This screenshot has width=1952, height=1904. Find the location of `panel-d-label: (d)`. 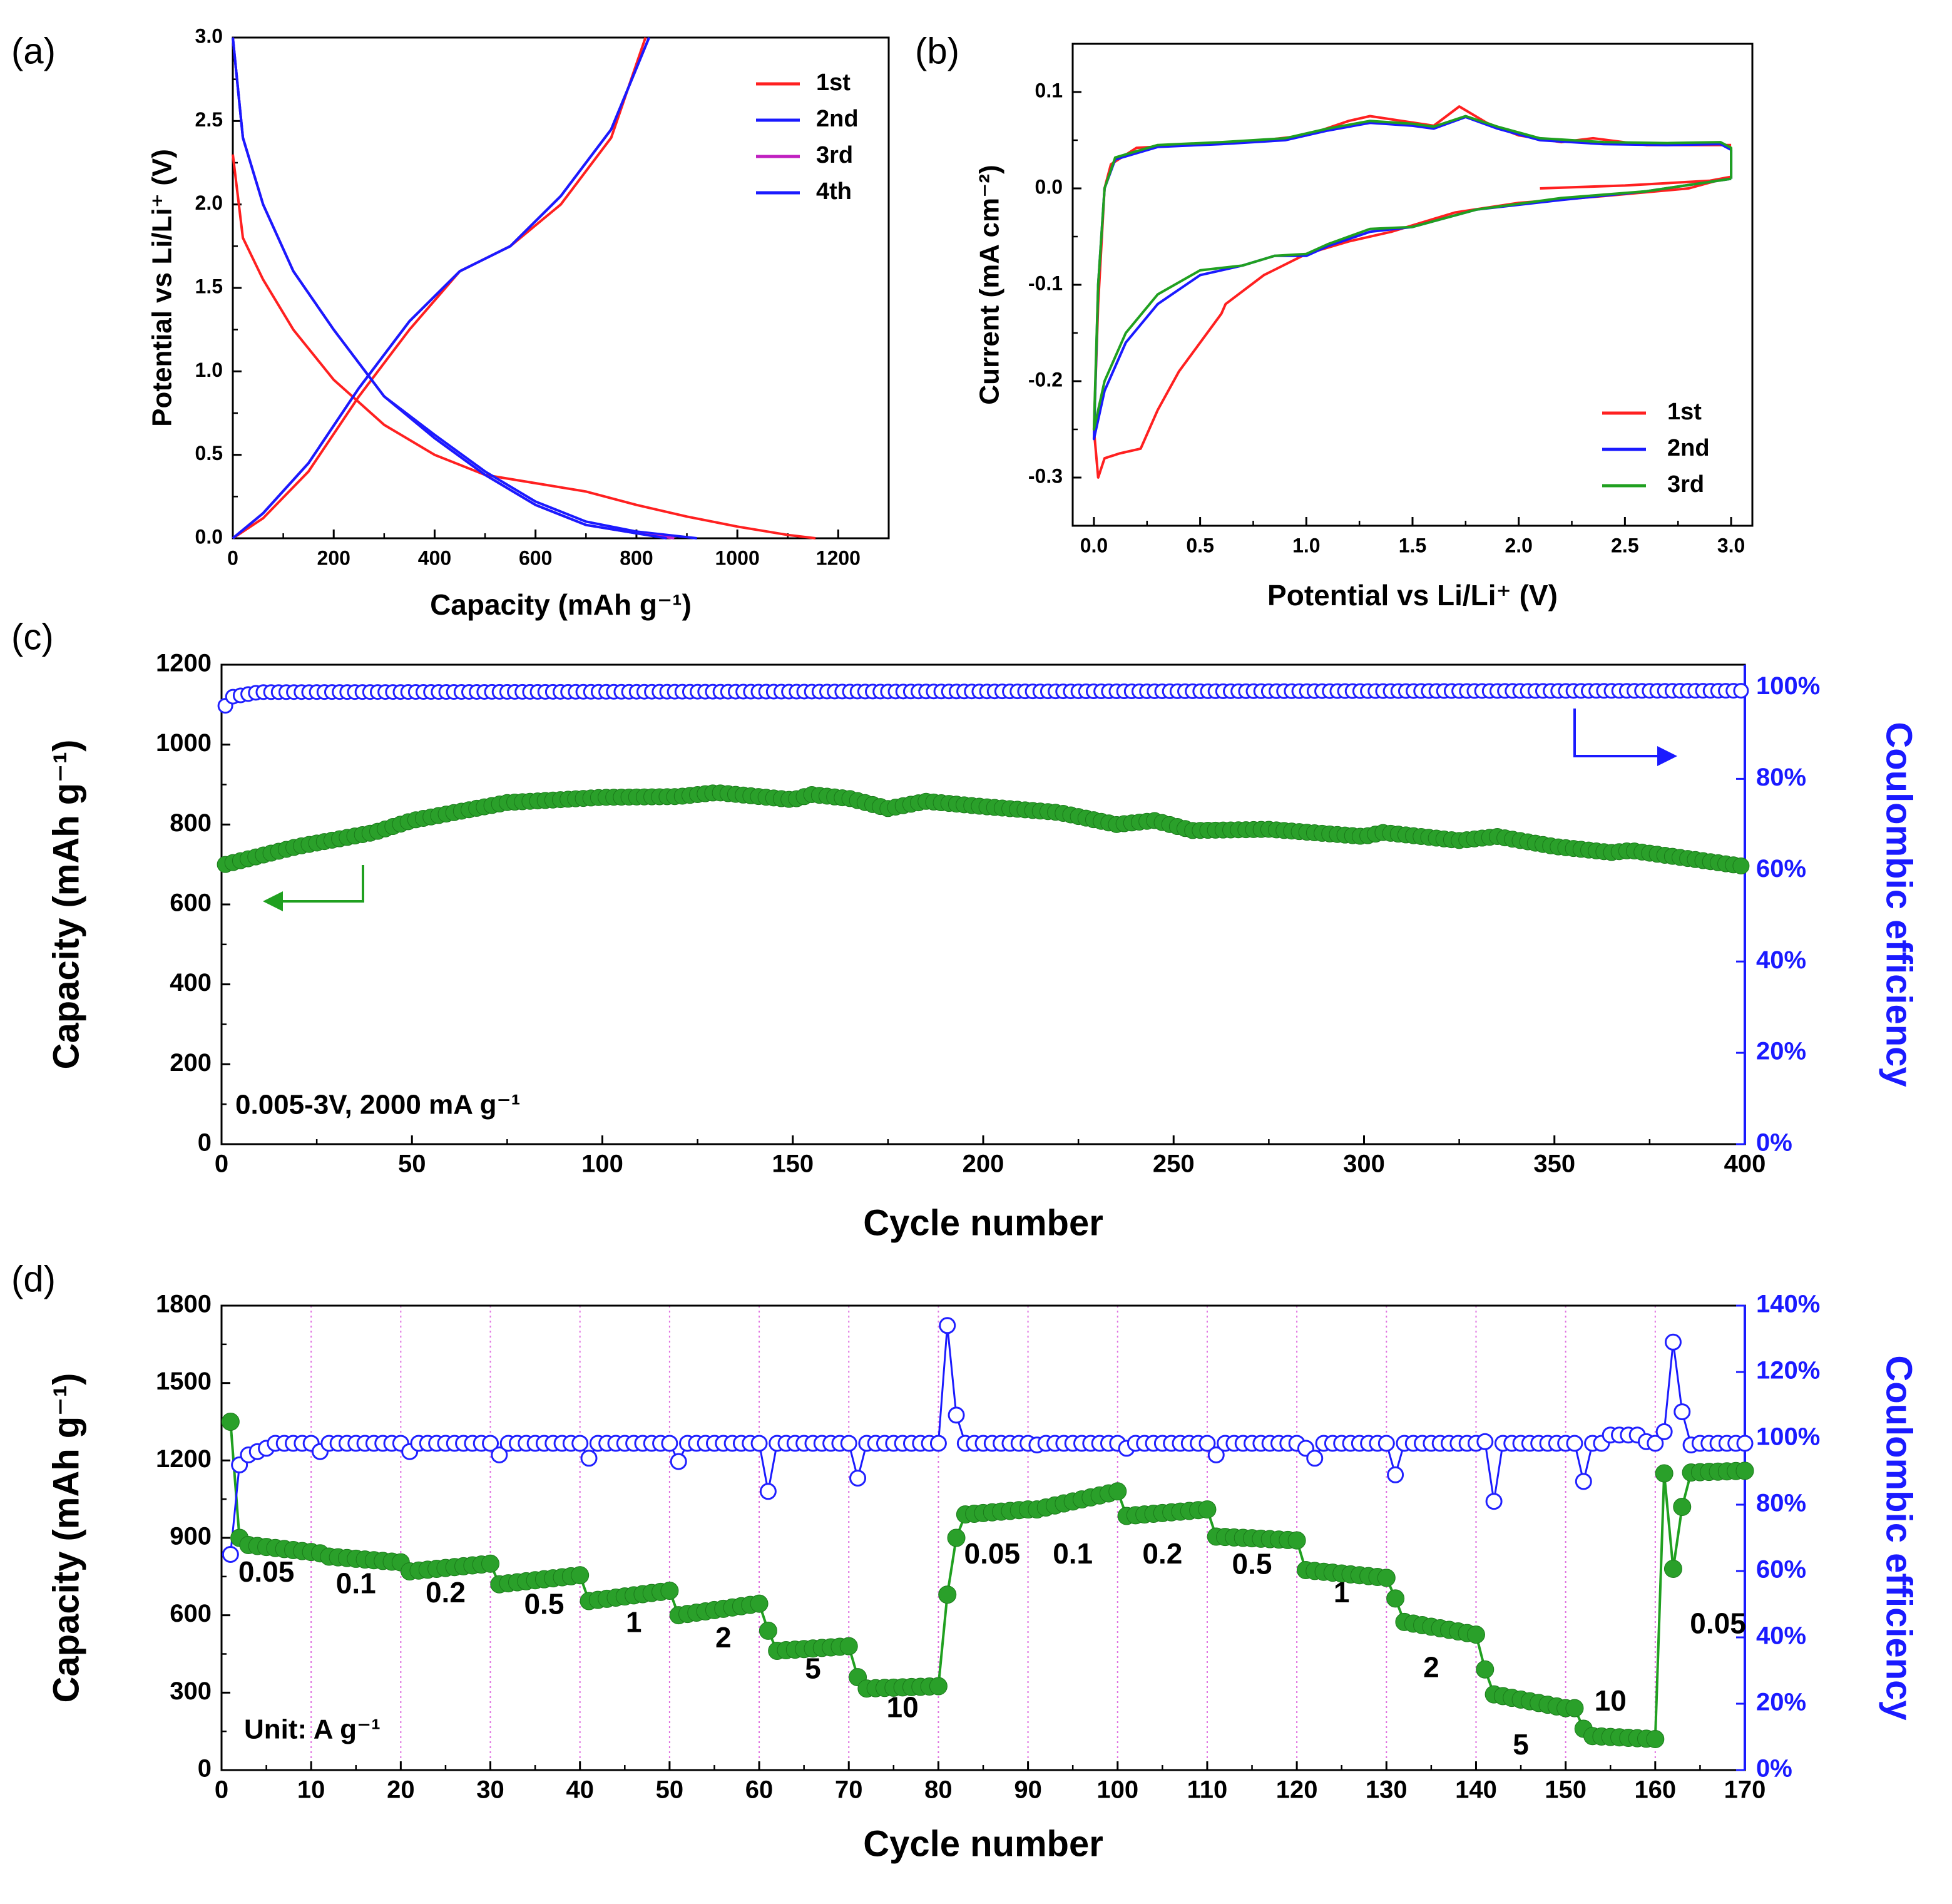

panel-d-label: (d) is located at coordinates (33, 1279).